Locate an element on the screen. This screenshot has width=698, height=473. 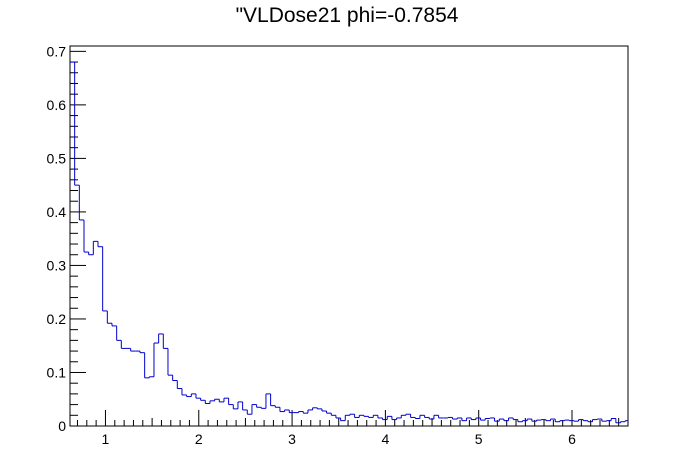
x-tick-label: 2 is located at coordinates (199, 439).